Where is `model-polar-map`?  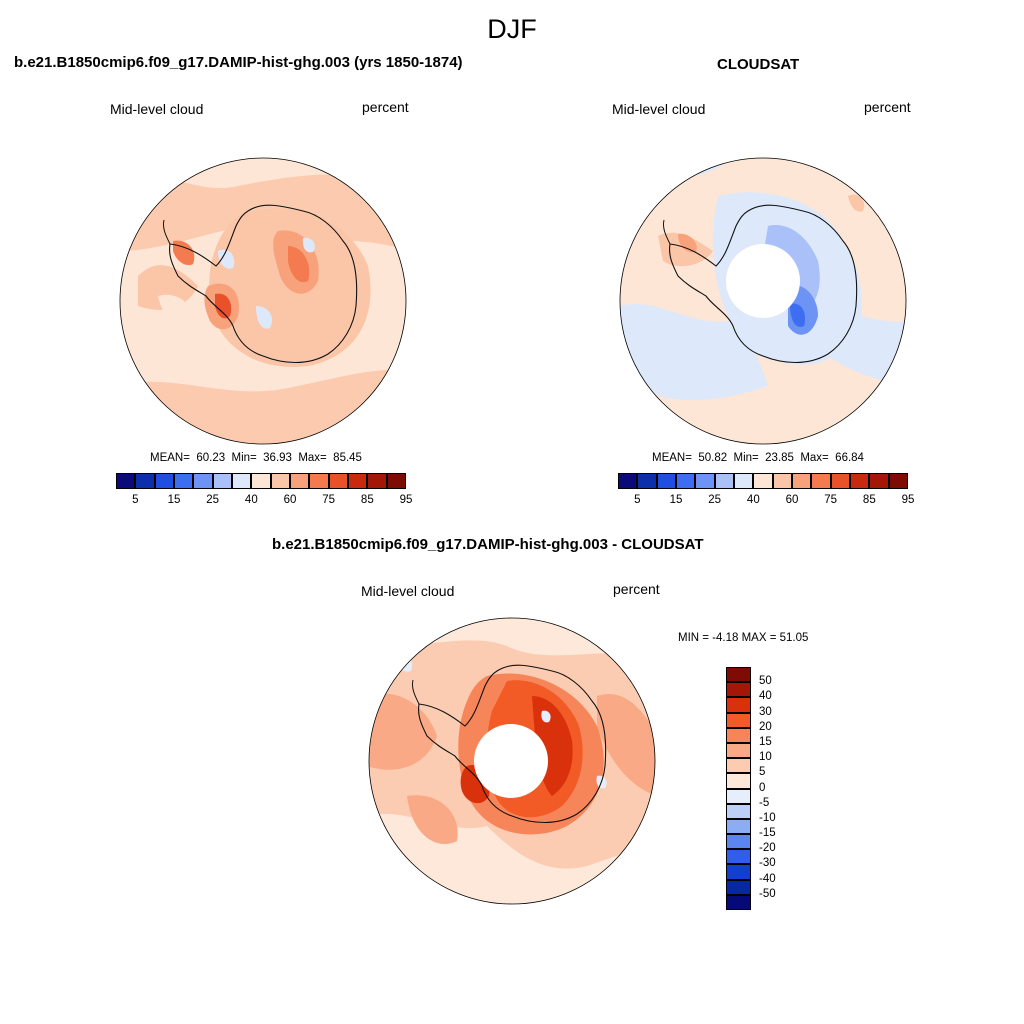 model-polar-map is located at coordinates (263, 301).